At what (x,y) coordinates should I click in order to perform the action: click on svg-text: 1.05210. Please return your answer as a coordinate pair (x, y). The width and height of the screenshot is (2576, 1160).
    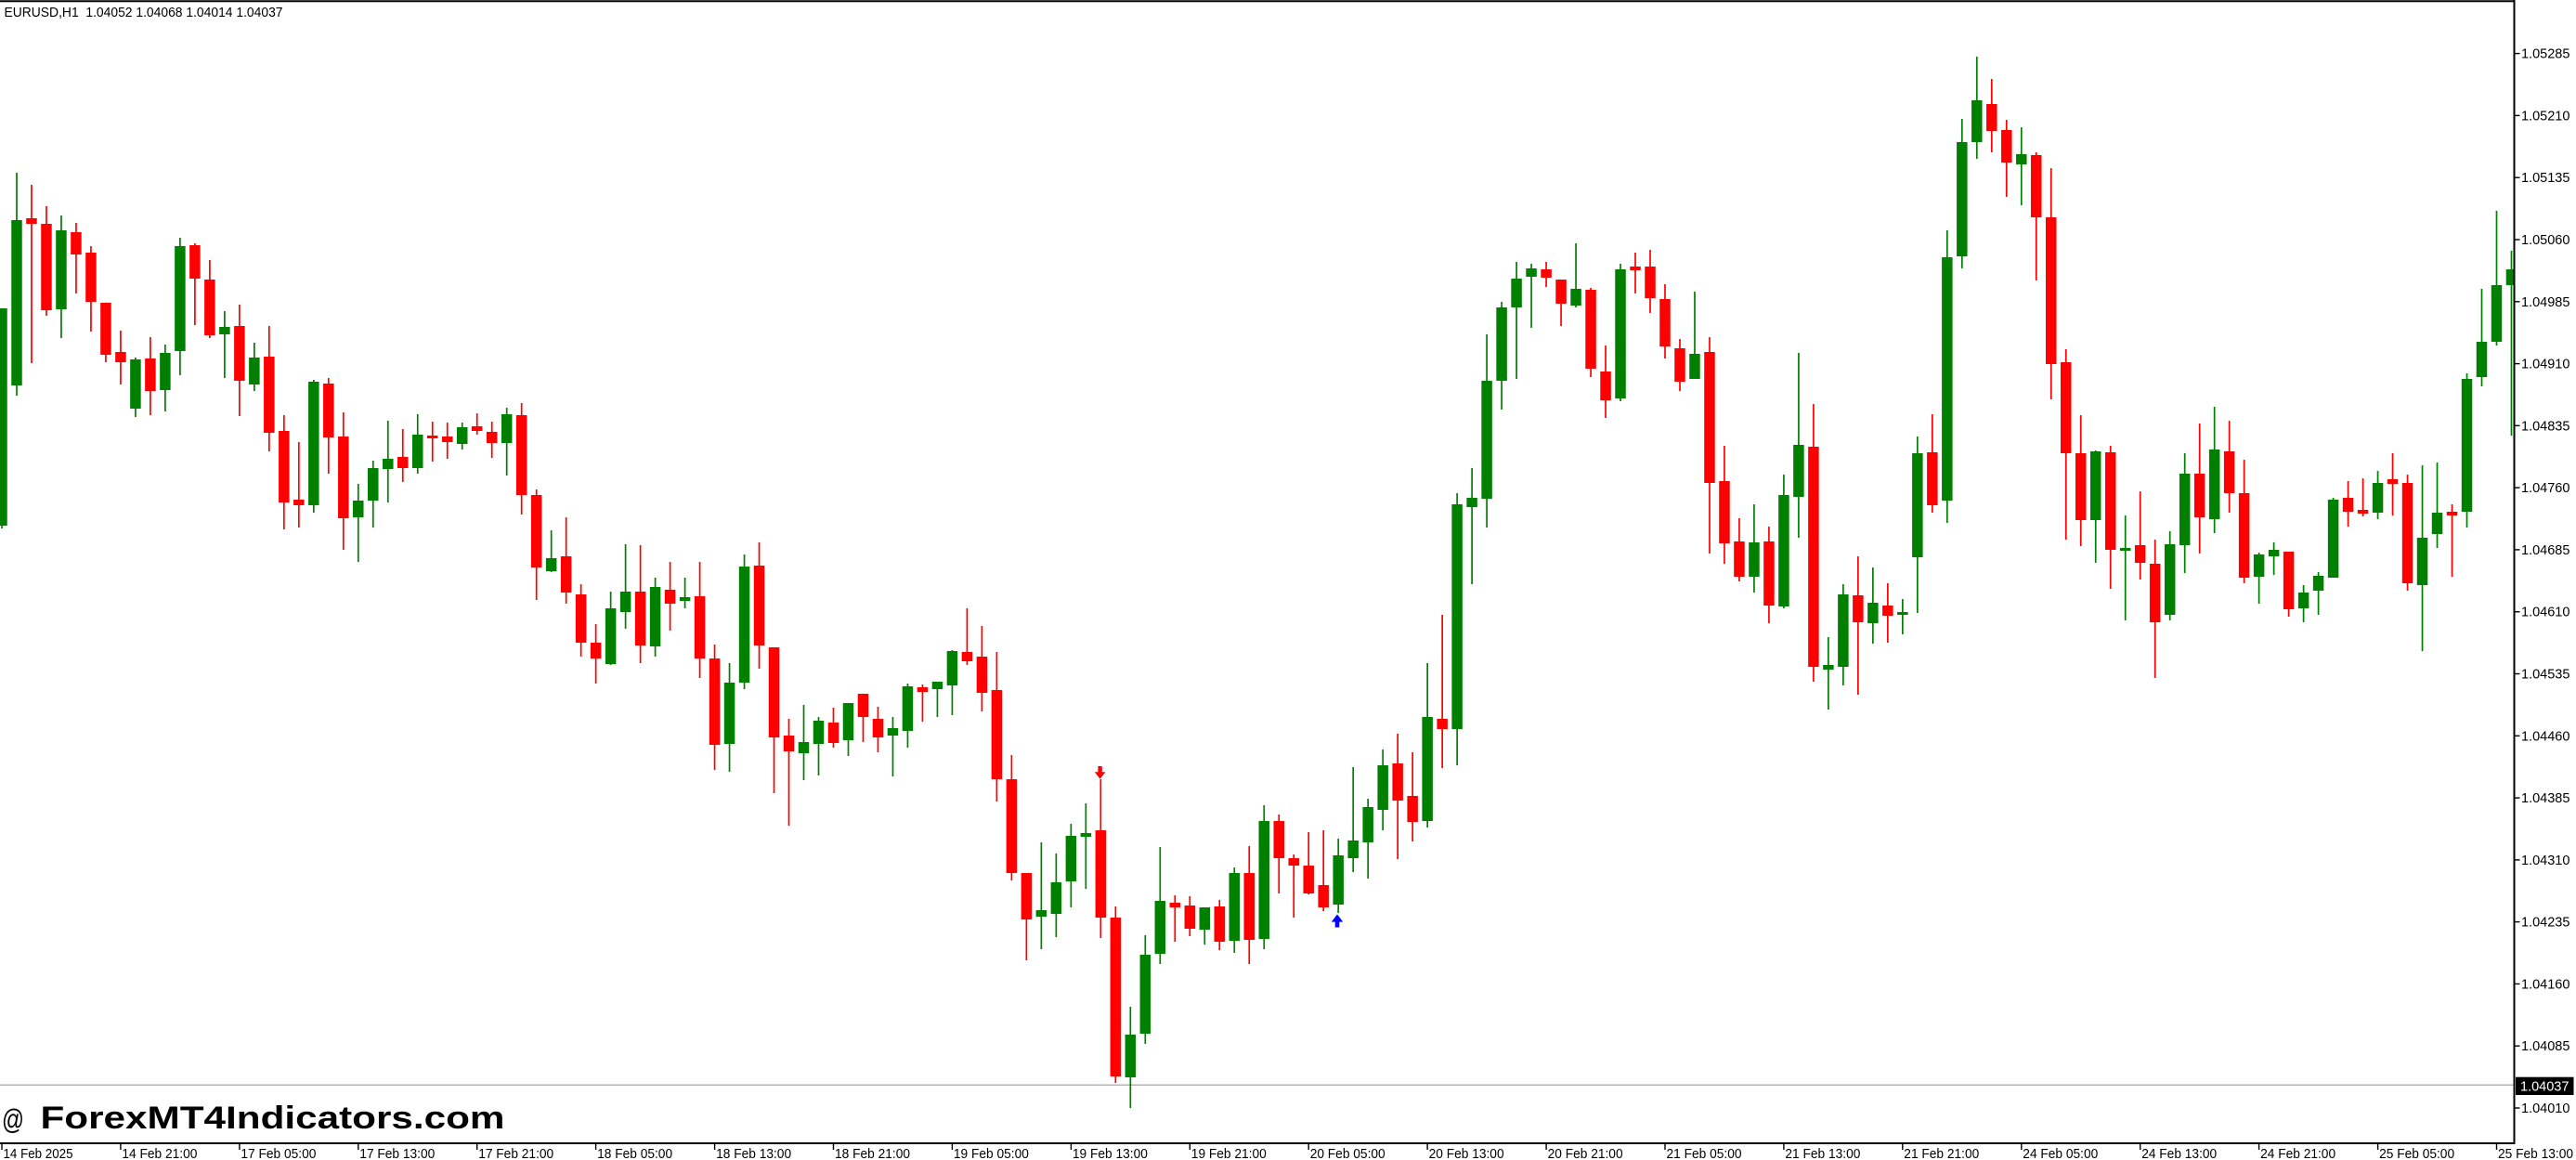
    Looking at the image, I should click on (2545, 116).